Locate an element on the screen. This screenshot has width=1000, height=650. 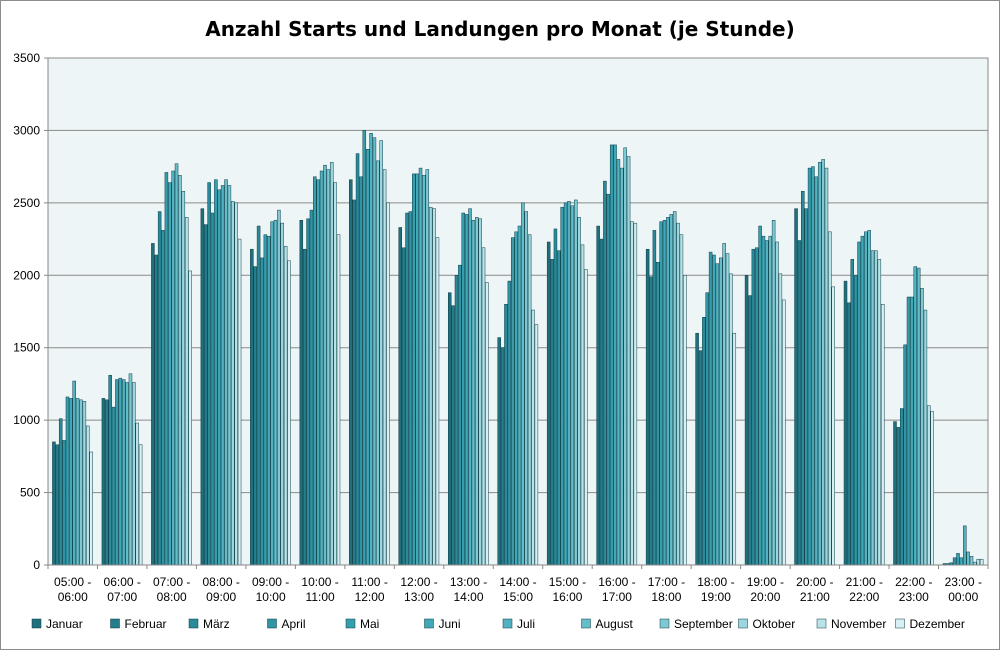
x-tick-label-line: 23:00 - is located at coordinates (963, 582).